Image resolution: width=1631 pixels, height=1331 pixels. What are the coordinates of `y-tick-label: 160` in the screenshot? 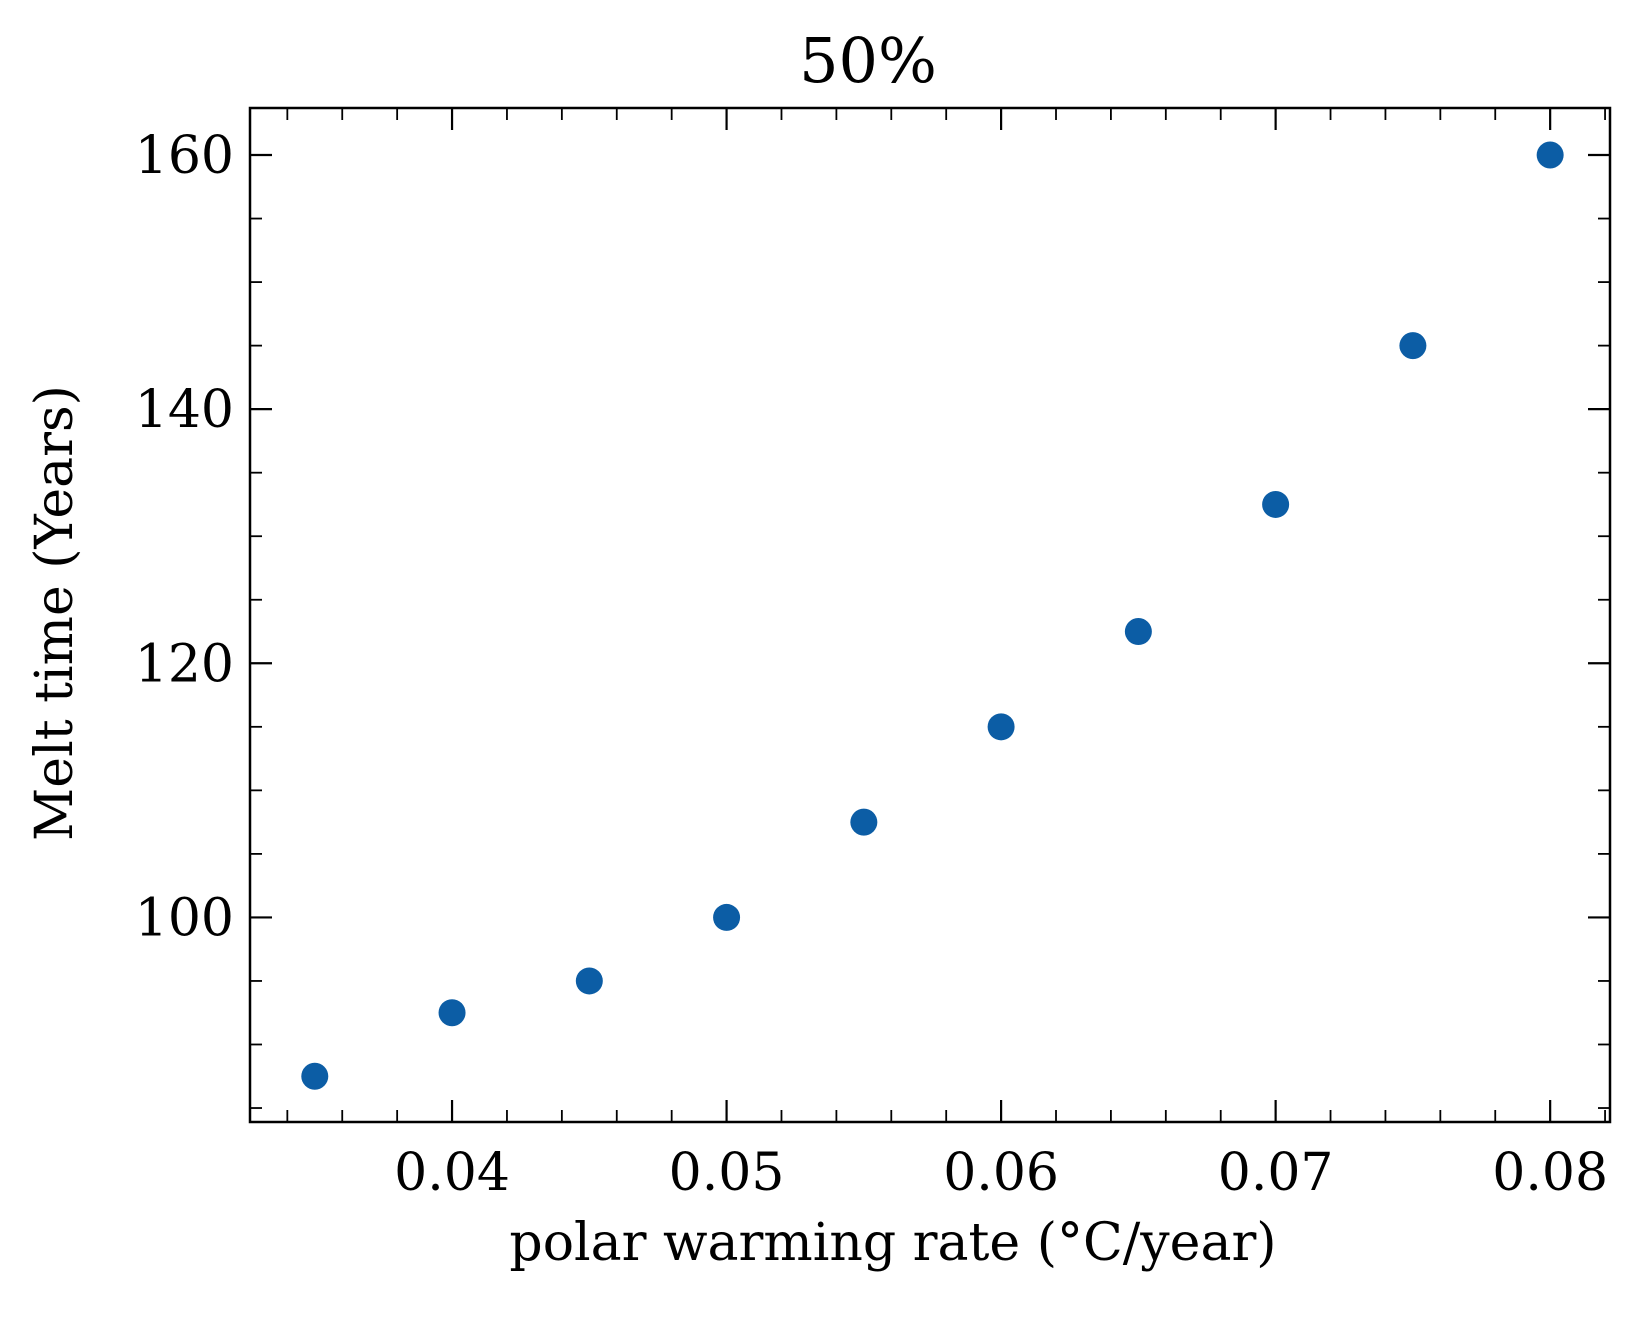 It's located at (184, 156).